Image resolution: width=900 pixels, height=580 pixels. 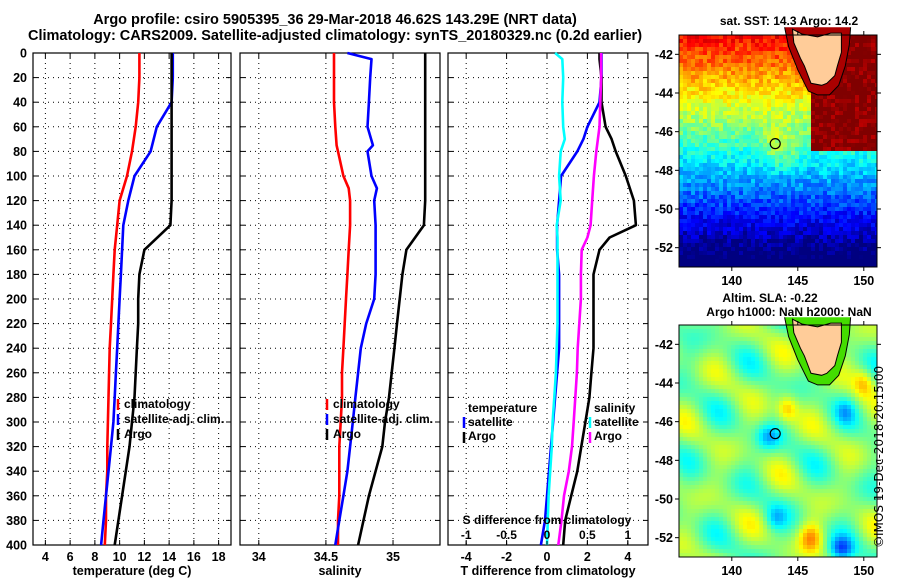 What do you see at coordinates (137, 299) in the screenshot?
I see `temp-series-satellite-adj-clim-` at bounding box center [137, 299].